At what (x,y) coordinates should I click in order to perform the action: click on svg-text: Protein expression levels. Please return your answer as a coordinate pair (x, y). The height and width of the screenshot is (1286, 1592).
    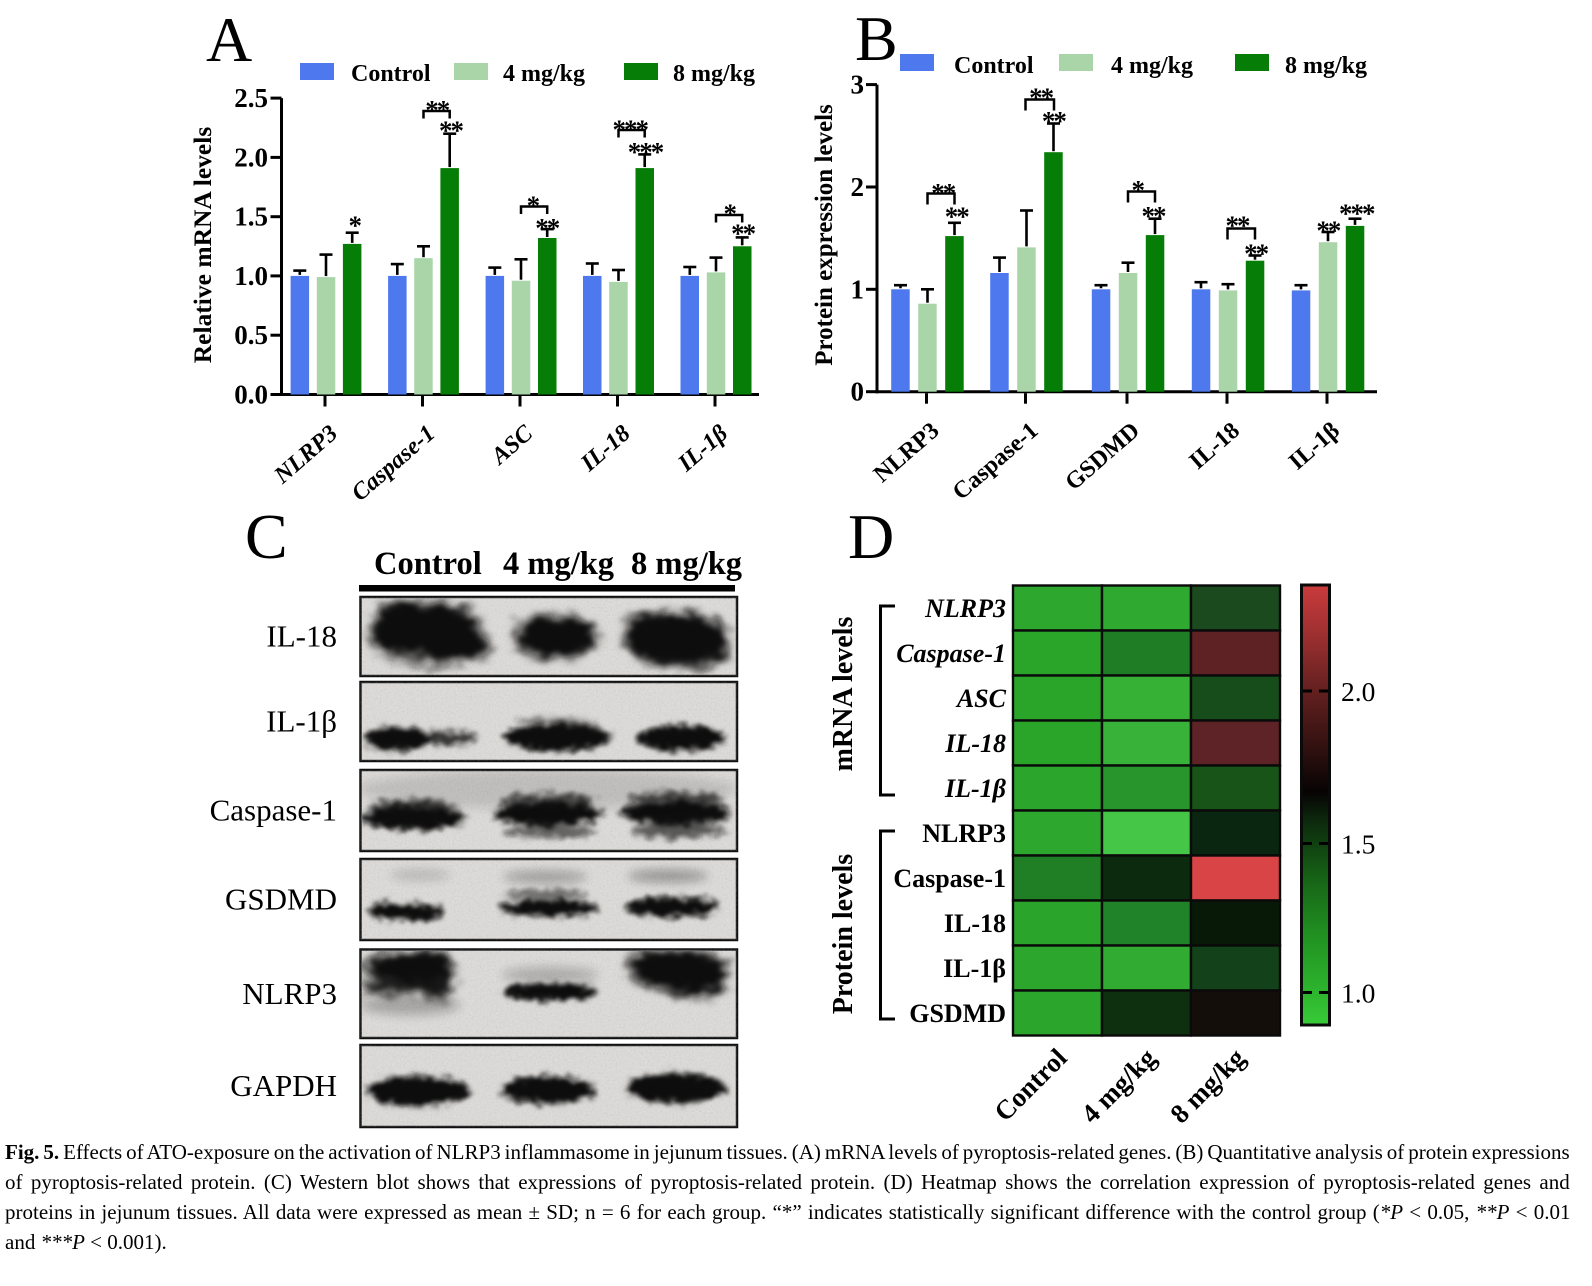
    Looking at the image, I should click on (824, 235).